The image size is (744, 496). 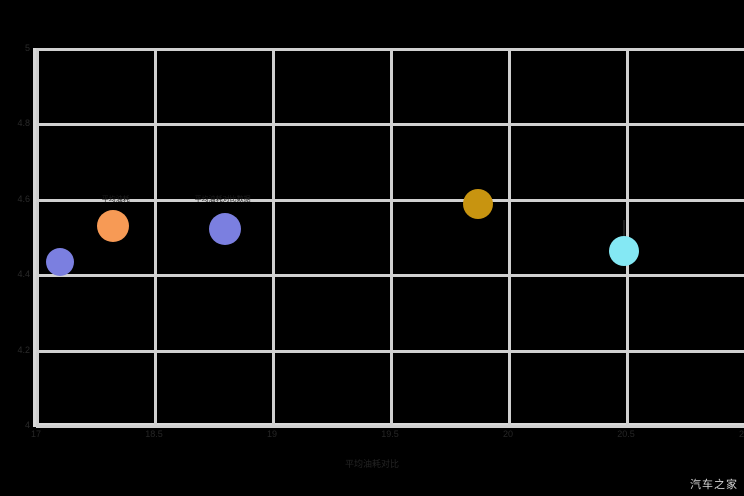 What do you see at coordinates (115, 199) in the screenshot?
I see `annotation-left: 平均油耗` at bounding box center [115, 199].